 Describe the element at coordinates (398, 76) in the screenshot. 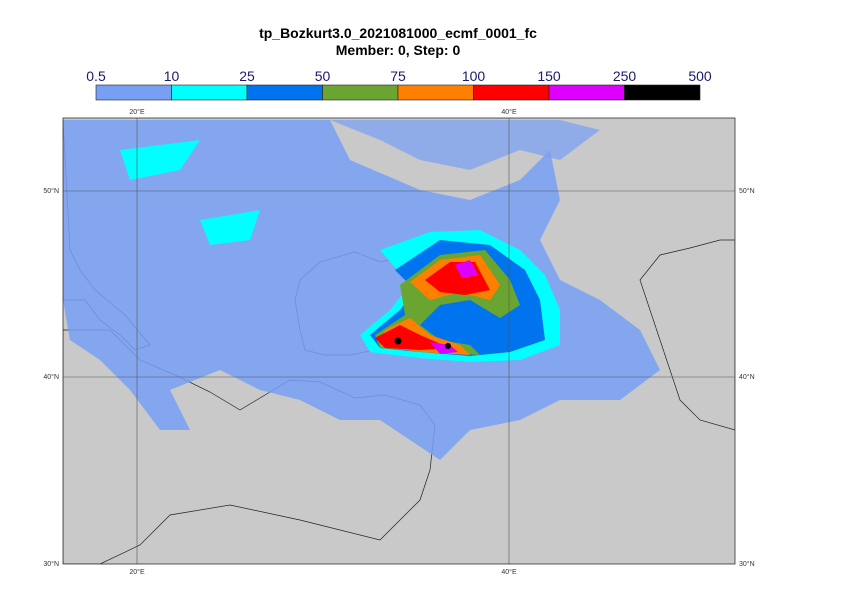

I see `colorbar-label: 75` at that location.